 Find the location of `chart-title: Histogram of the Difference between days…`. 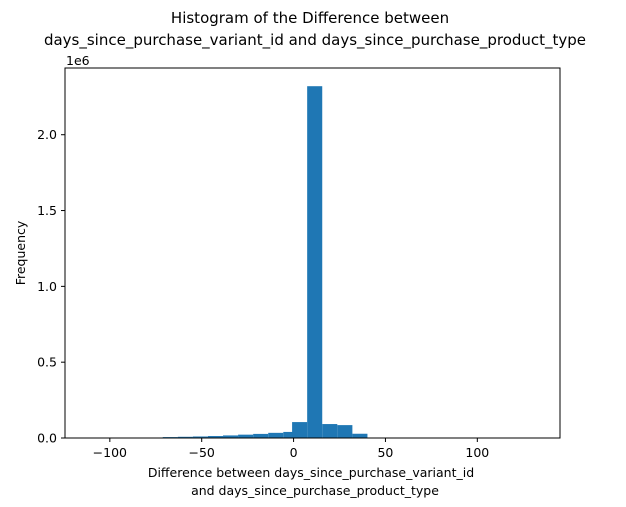

chart-title: Histogram of the Difference between days… is located at coordinates (315, 29).